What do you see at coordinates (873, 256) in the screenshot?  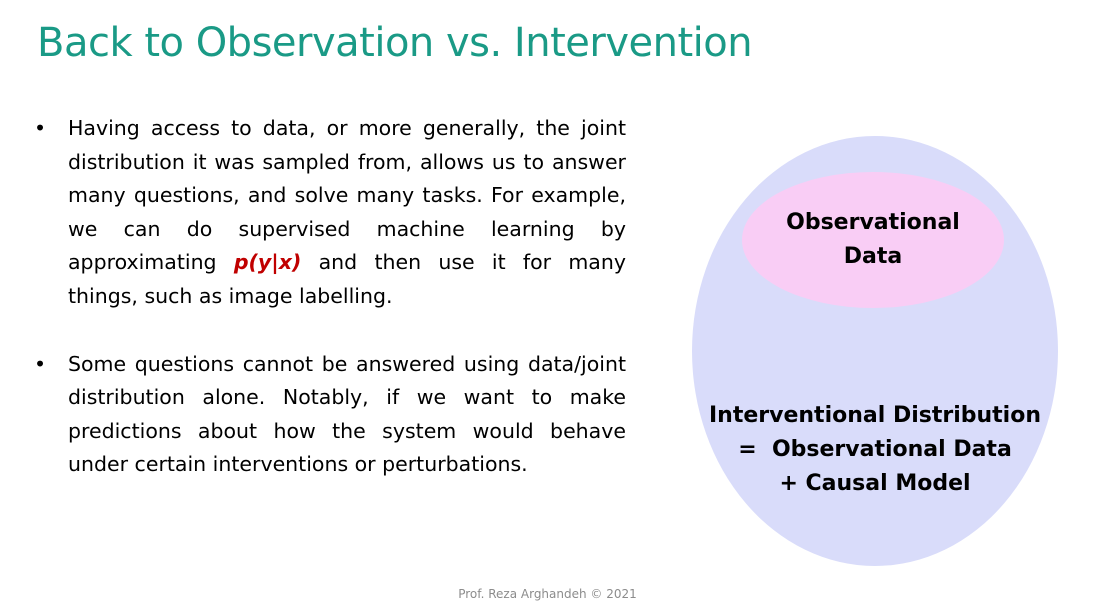 I see `observational-data-label-line: Data` at bounding box center [873, 256].